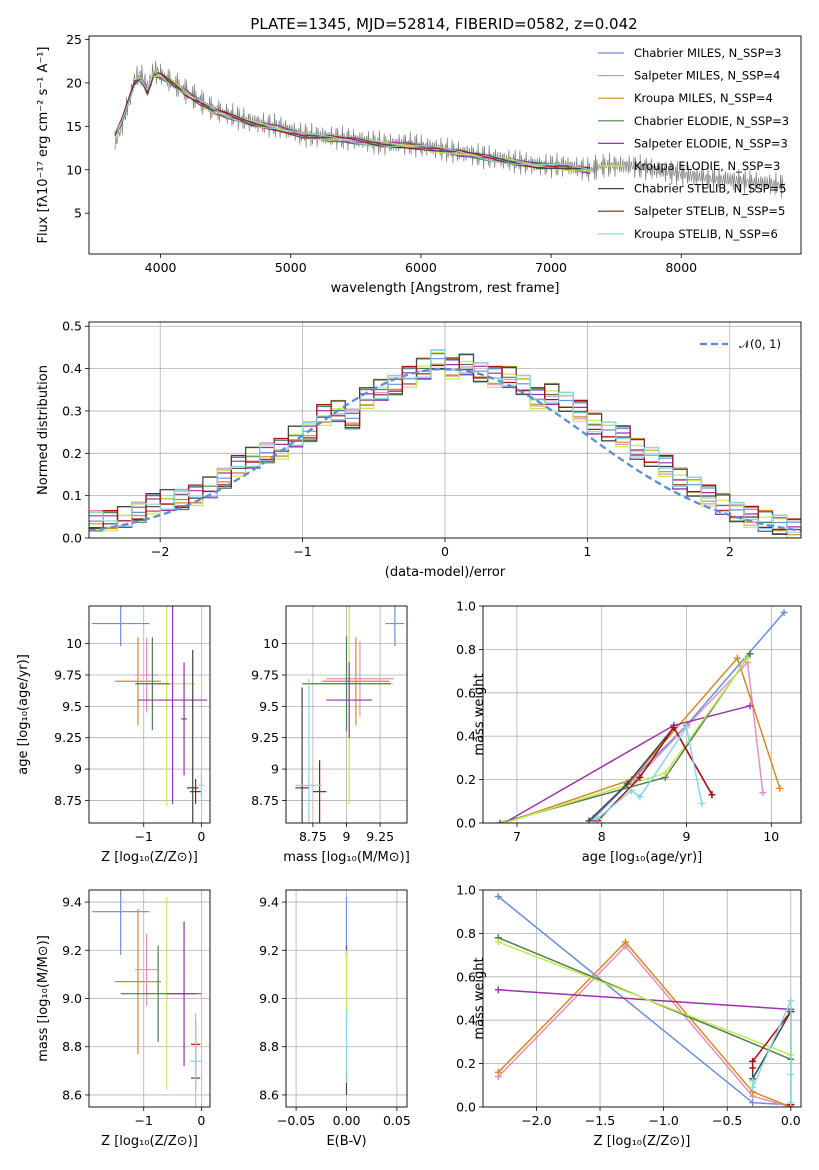  What do you see at coordinates (707, 53) in the screenshot?
I see `legend-entry: Chabrier MILES, N_SSP=3` at bounding box center [707, 53].